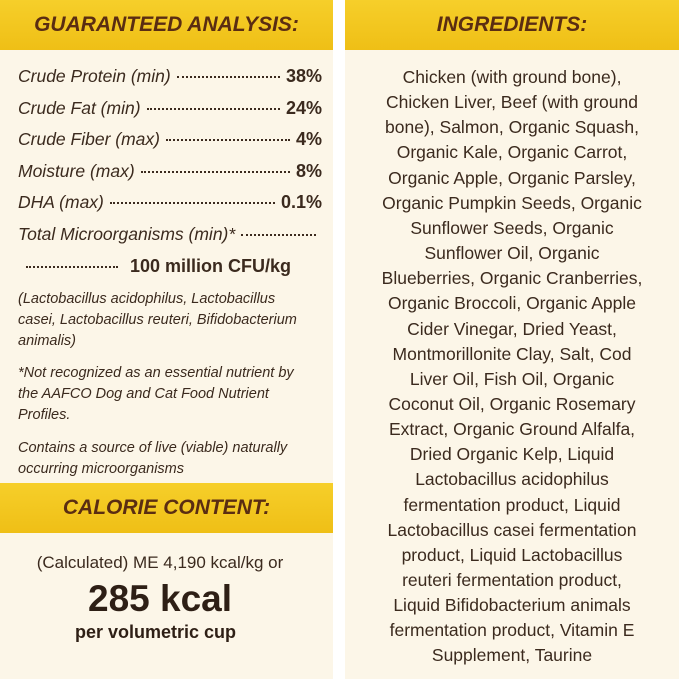 The width and height of the screenshot is (679, 679). What do you see at coordinates (512, 605) in the screenshot?
I see `ingredient-line: Liquid Bifidobacterium animals` at bounding box center [512, 605].